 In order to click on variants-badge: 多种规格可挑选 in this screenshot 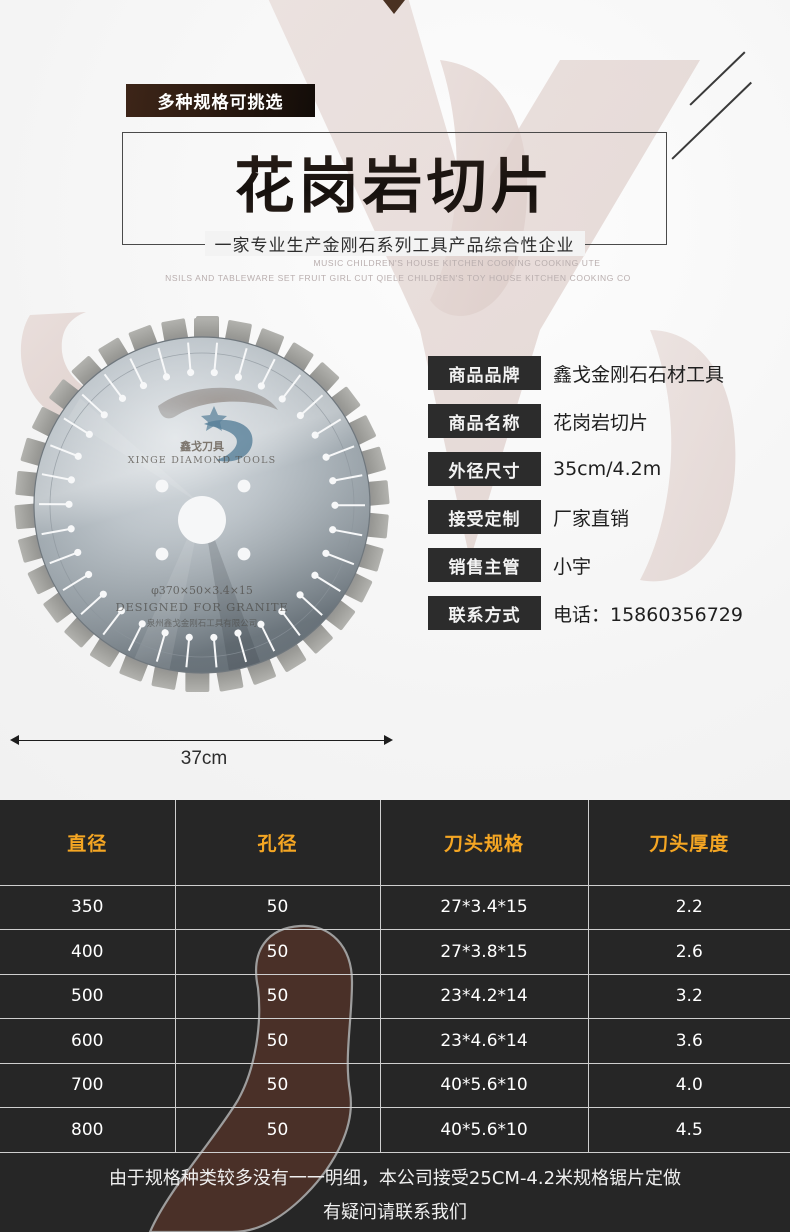, I will do `click(220, 100)`.